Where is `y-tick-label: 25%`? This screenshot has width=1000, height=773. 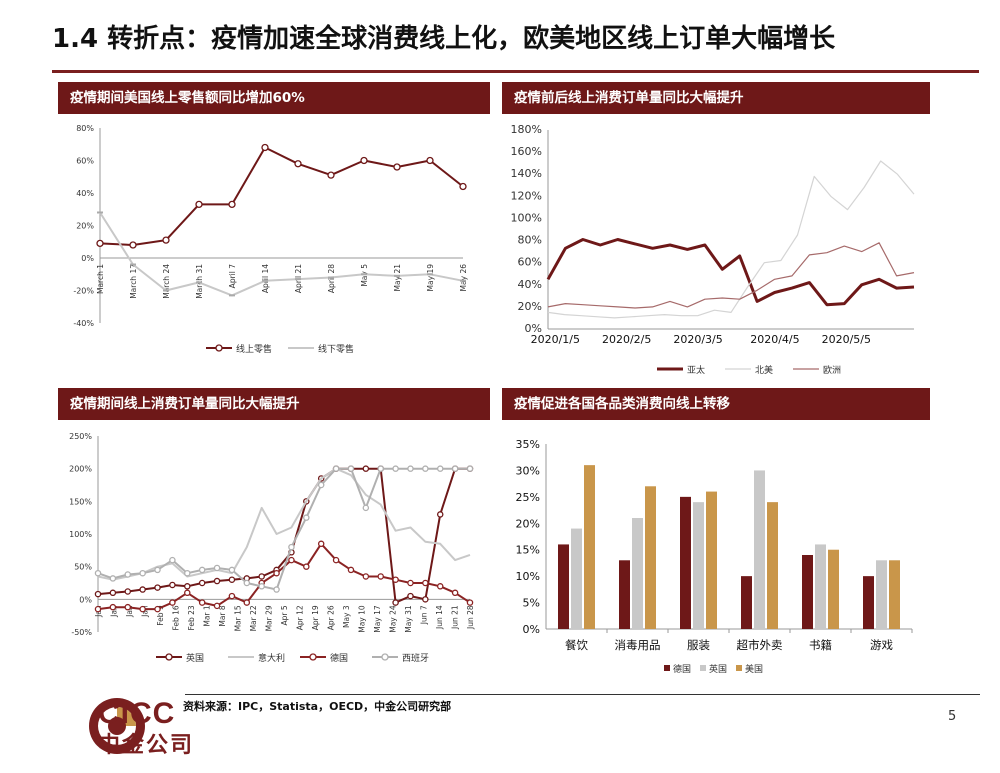
y-tick-label: 25% is located at coordinates (528, 497).